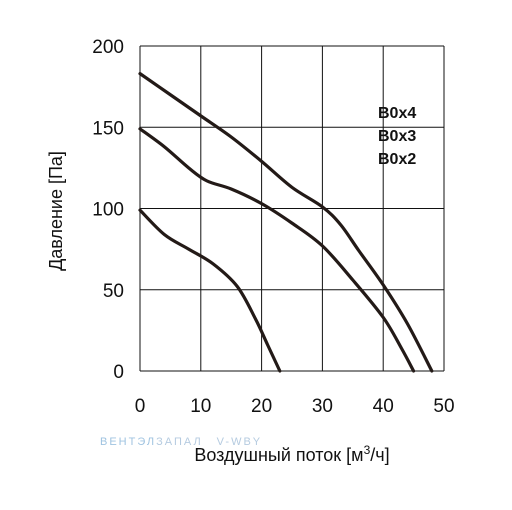  I want to click on y-tick-label: 150, so click(108, 128).